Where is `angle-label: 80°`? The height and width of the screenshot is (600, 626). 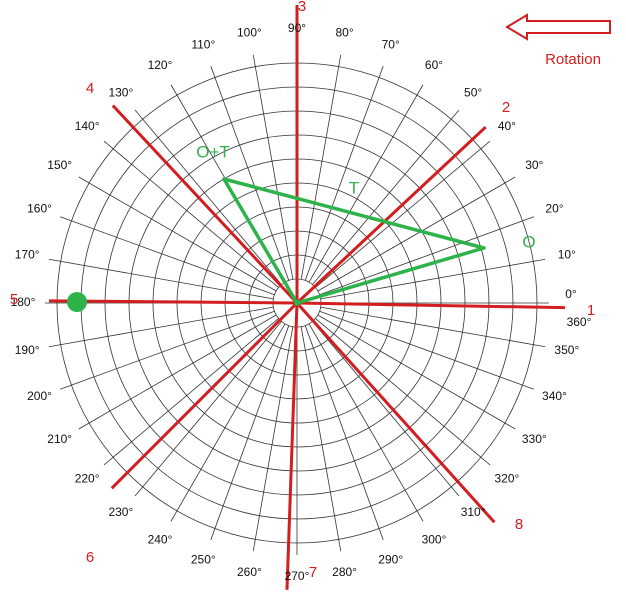
angle-label: 80° is located at coordinates (345, 32).